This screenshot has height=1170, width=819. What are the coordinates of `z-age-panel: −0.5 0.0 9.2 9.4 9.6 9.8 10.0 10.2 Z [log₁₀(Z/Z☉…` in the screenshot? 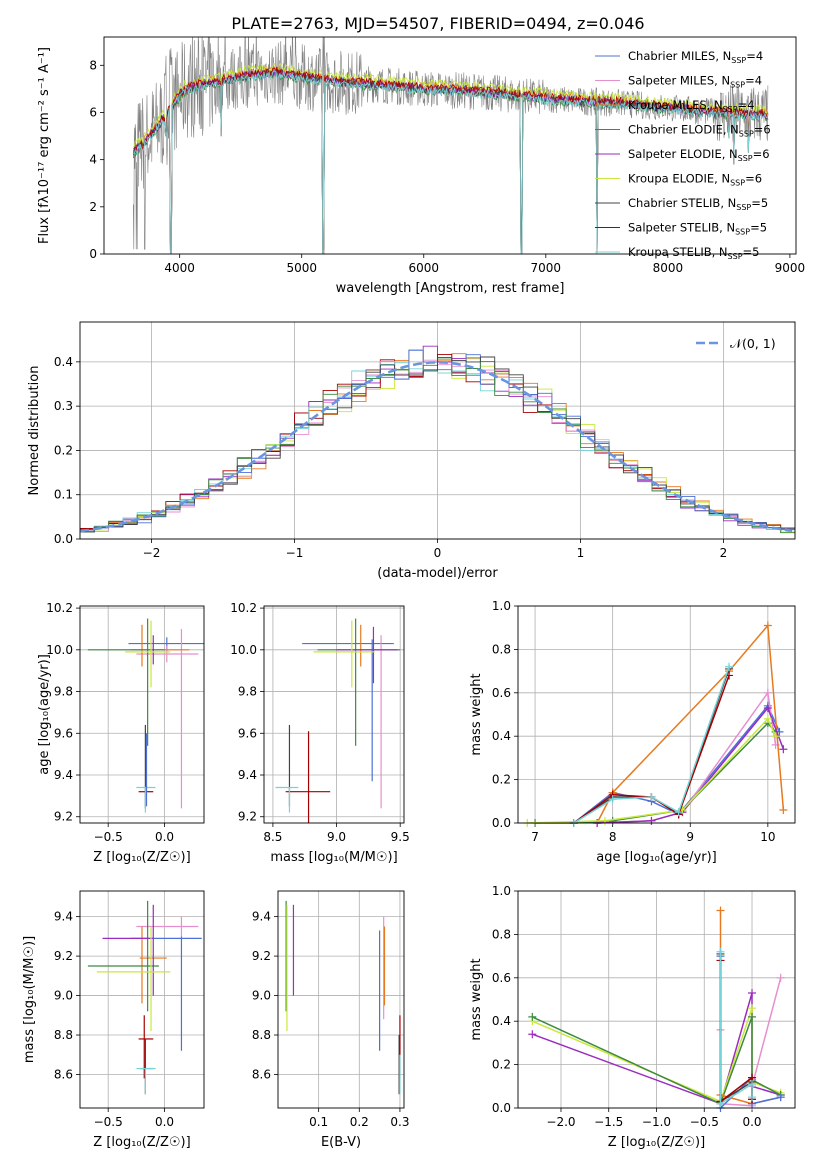 It's located at (121, 733).